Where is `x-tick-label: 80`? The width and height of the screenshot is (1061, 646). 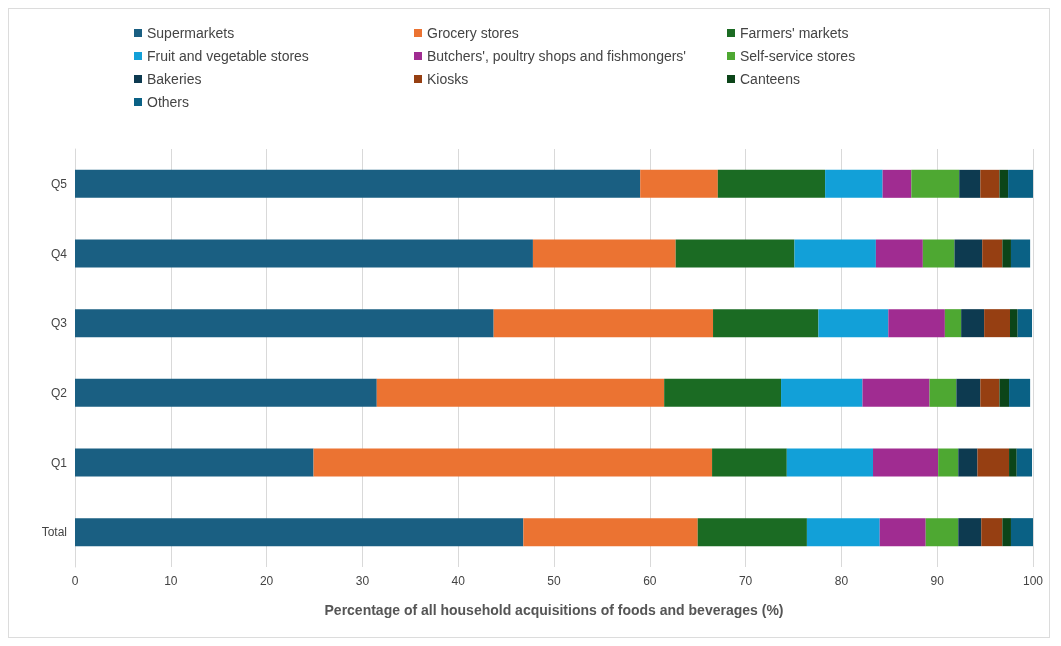 x-tick-label: 80 is located at coordinates (841, 581).